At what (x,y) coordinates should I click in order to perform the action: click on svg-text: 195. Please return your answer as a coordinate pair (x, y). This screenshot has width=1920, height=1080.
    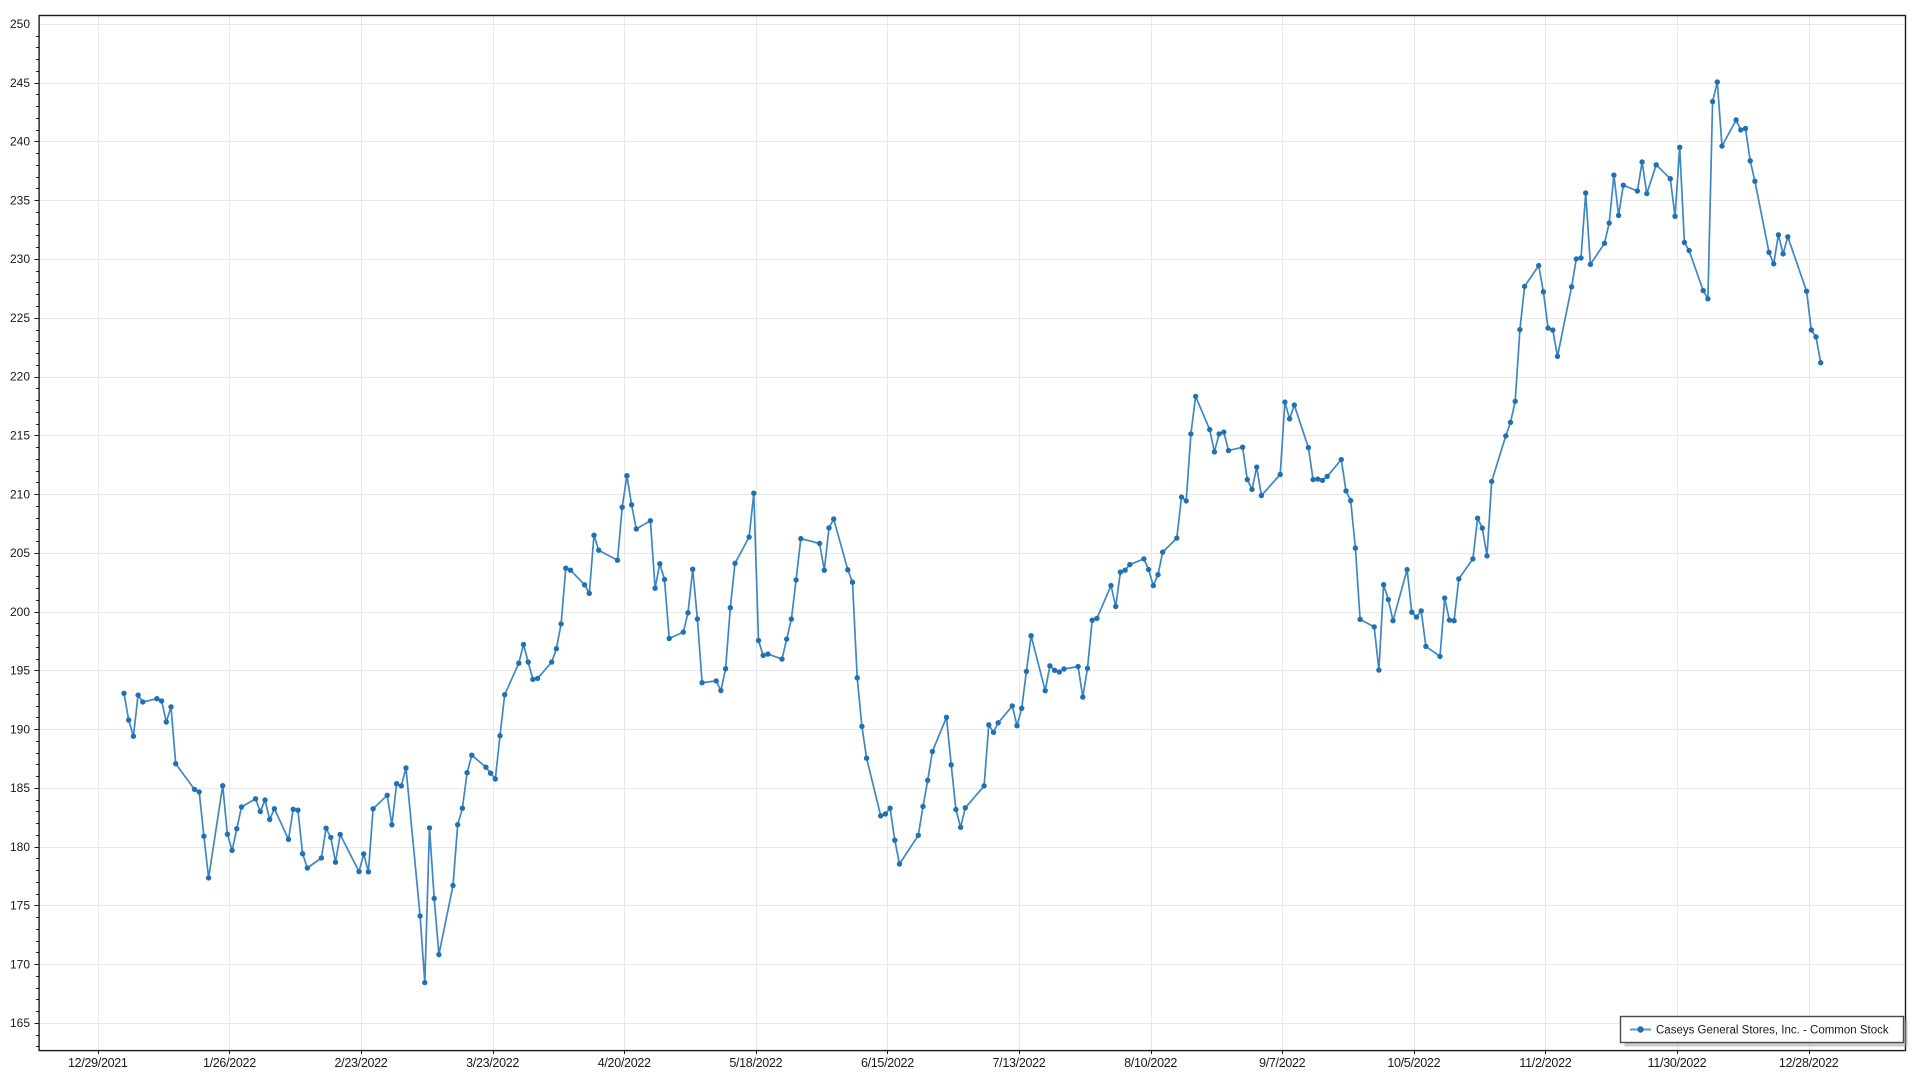
    Looking at the image, I should click on (20, 671).